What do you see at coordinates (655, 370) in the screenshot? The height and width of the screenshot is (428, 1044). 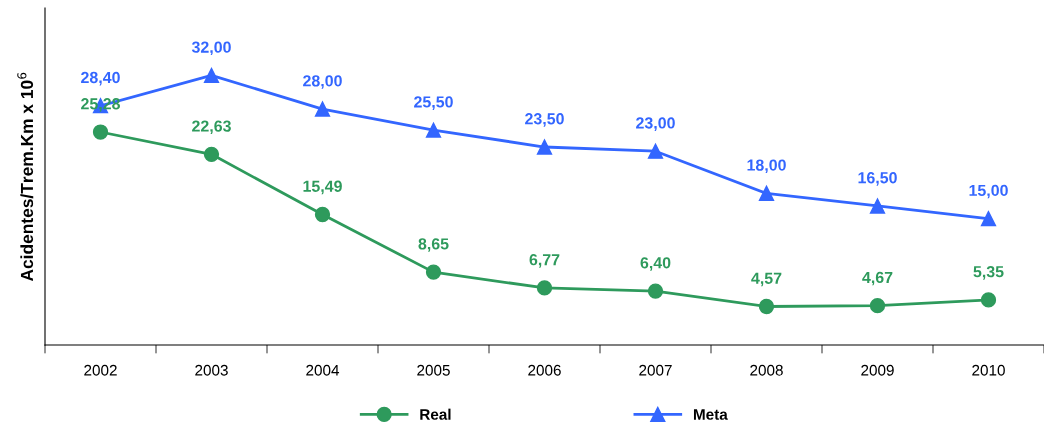 I see `x-tick-label: 2007` at bounding box center [655, 370].